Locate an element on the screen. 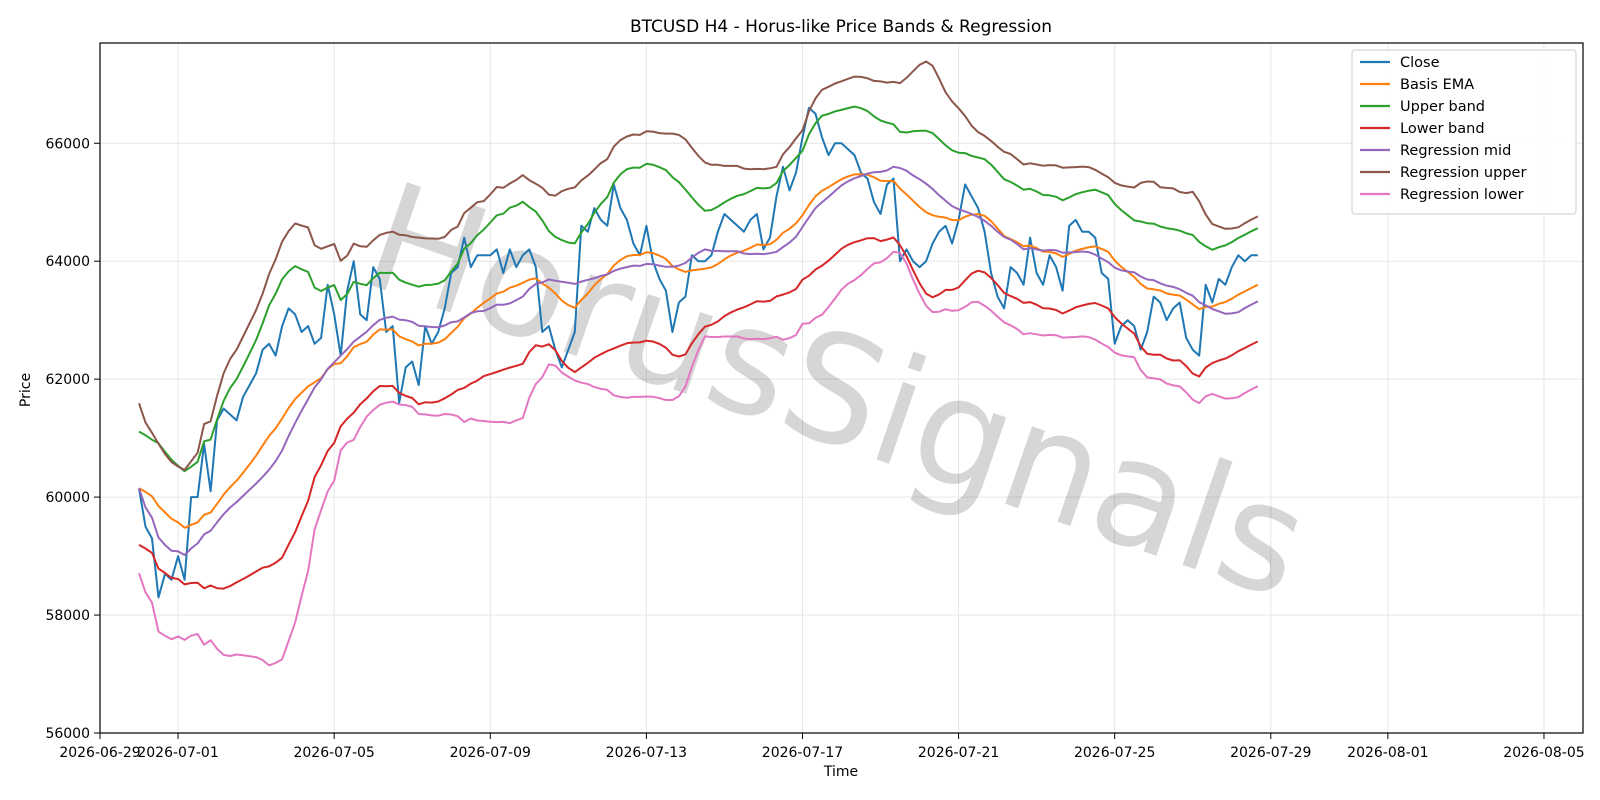 The height and width of the screenshot is (800, 1600). x-tick-label: 2026-06-29 is located at coordinates (99, 753).